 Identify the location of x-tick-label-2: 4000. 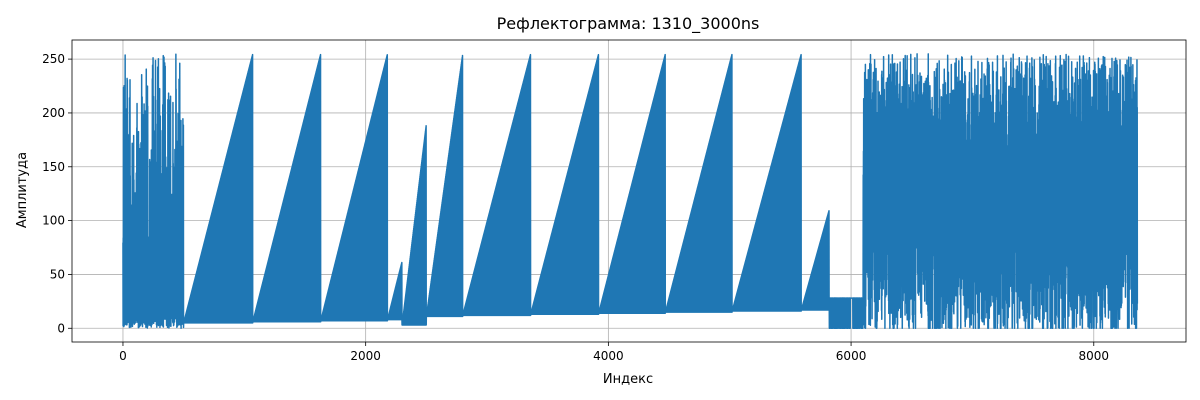
(608, 356).